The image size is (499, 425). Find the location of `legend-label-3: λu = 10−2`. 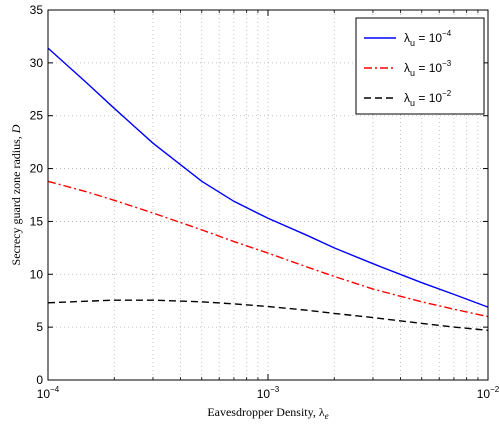

legend-label-3: λu = 10−2 is located at coordinates (428, 98).